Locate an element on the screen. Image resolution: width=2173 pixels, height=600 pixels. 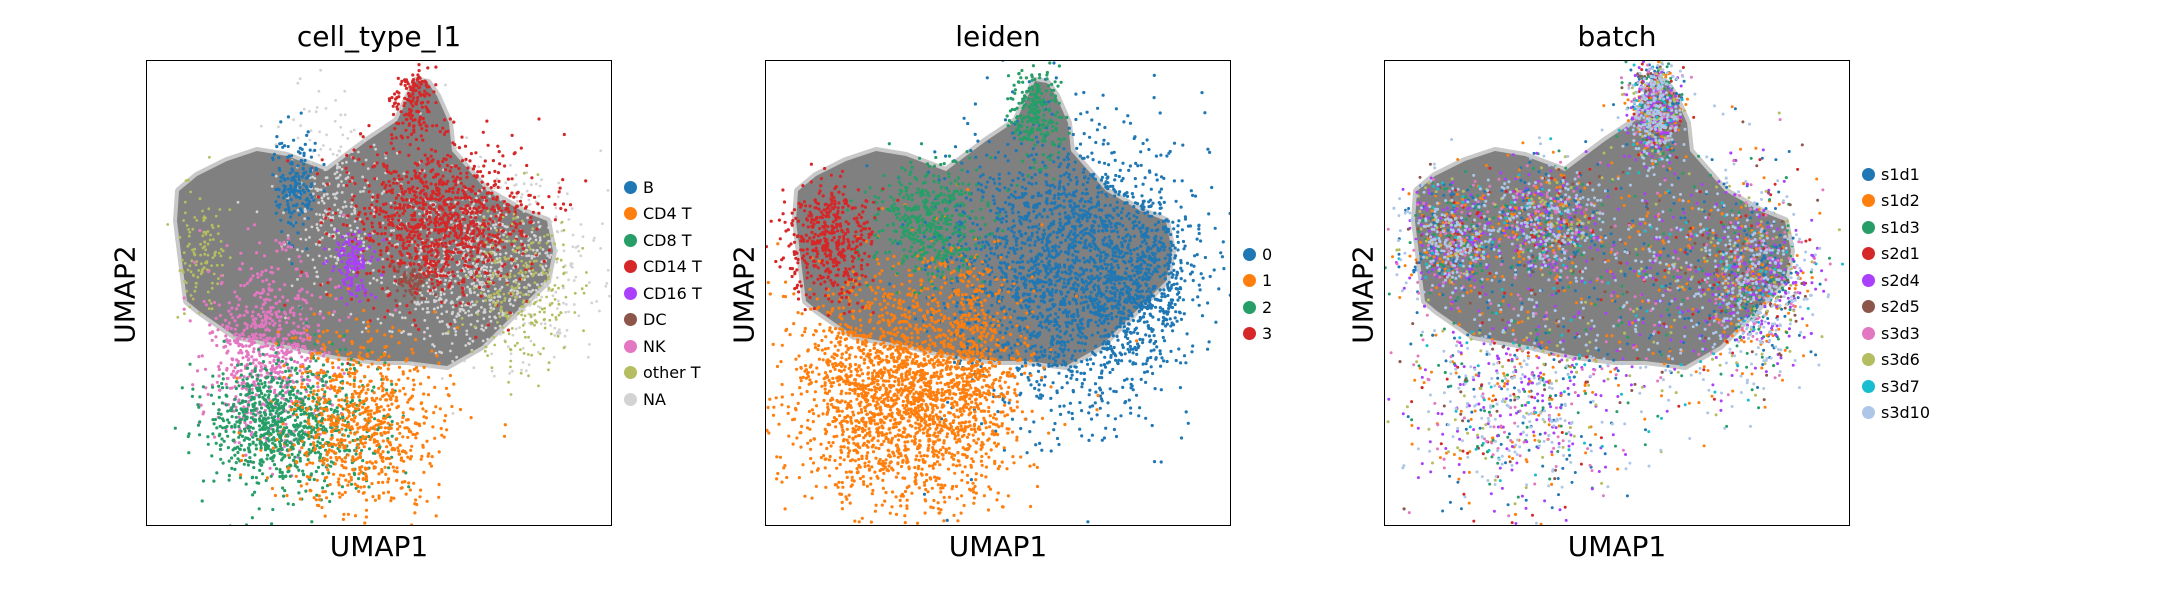
legend-label: DC is located at coordinates (655, 320).